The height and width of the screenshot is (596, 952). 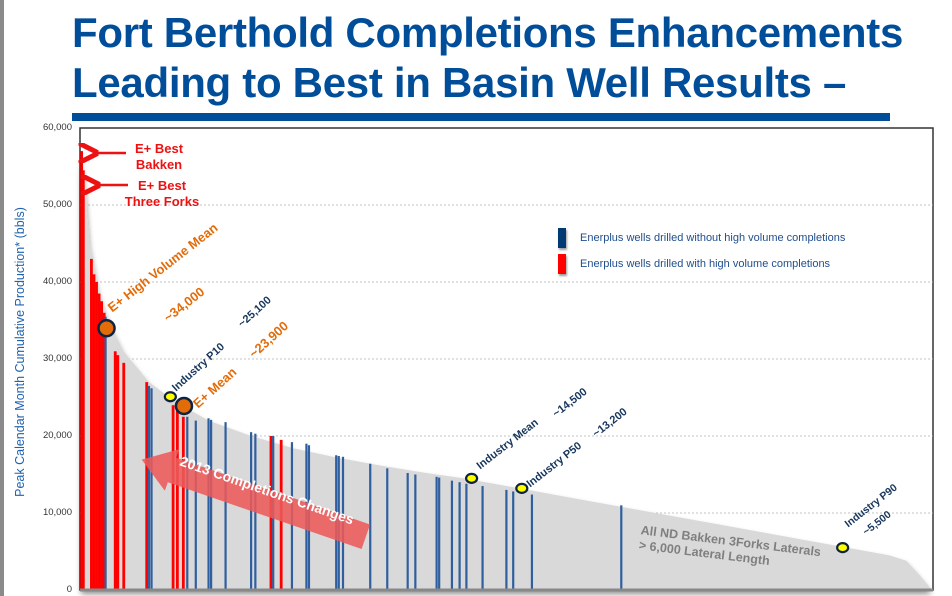 I want to click on best-bakken-line1: E+ Best, so click(x=159, y=148).